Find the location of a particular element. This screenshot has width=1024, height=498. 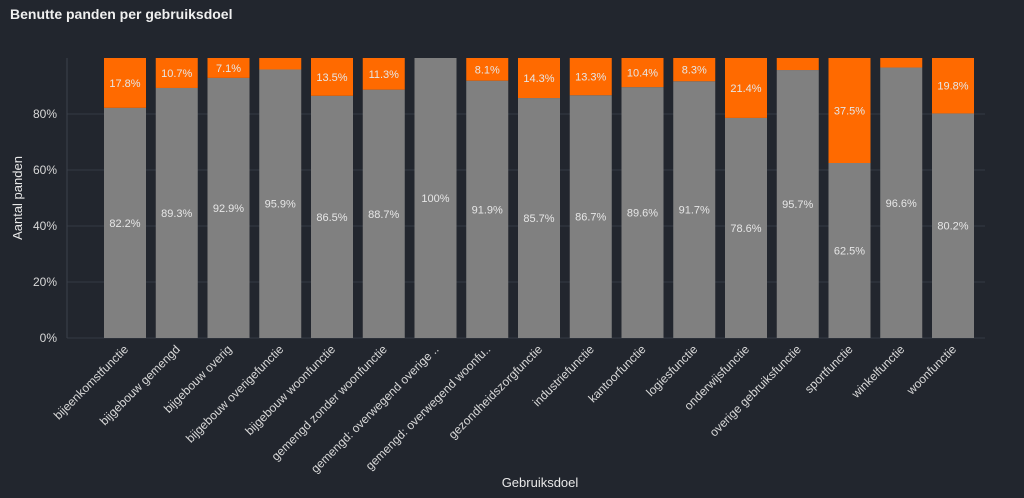

data-label: 14.3% is located at coordinates (538, 79).